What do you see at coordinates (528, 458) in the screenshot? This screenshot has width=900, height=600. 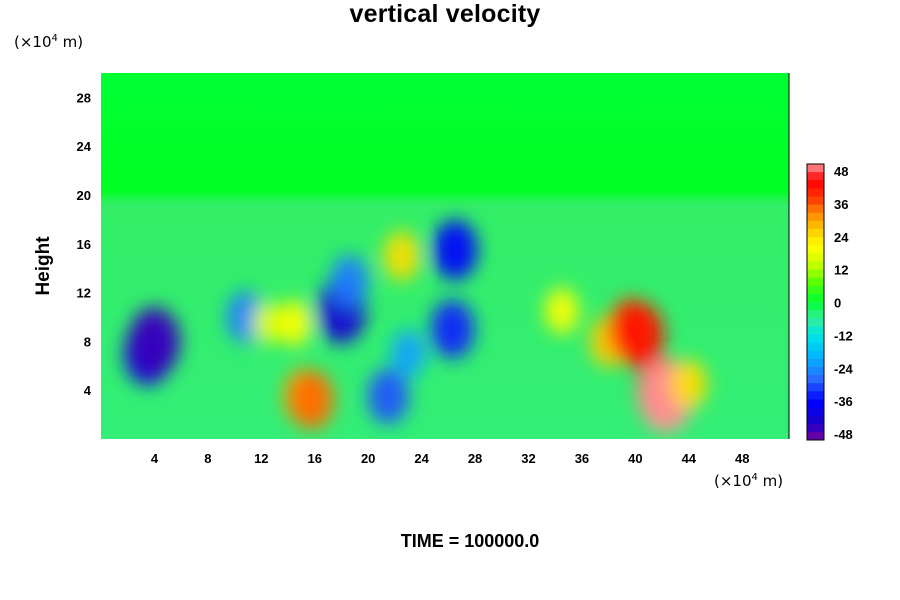 I see `x-tick-label: 32` at bounding box center [528, 458].